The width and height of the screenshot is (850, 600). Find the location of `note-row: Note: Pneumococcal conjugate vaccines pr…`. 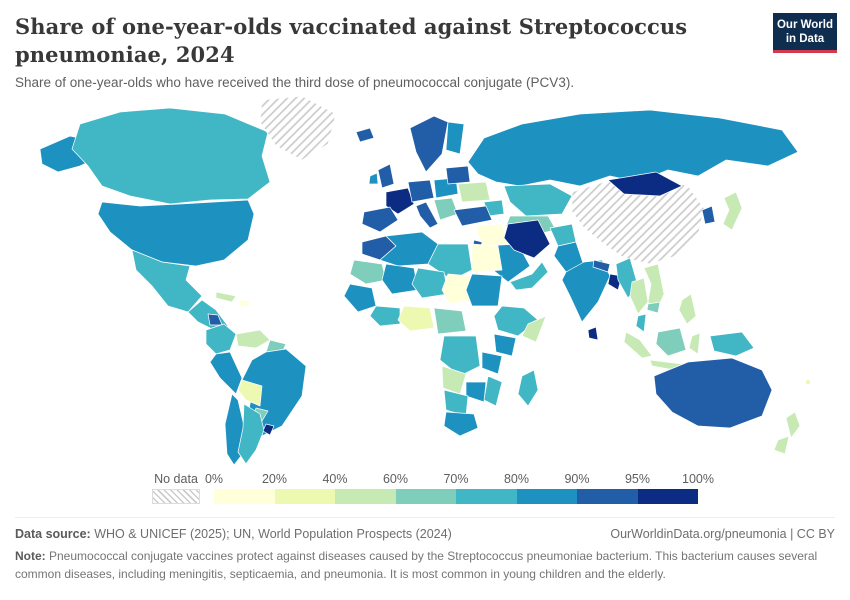

note-row: Note: Pneumococcal conjugate vaccines pr… is located at coordinates (425, 565).